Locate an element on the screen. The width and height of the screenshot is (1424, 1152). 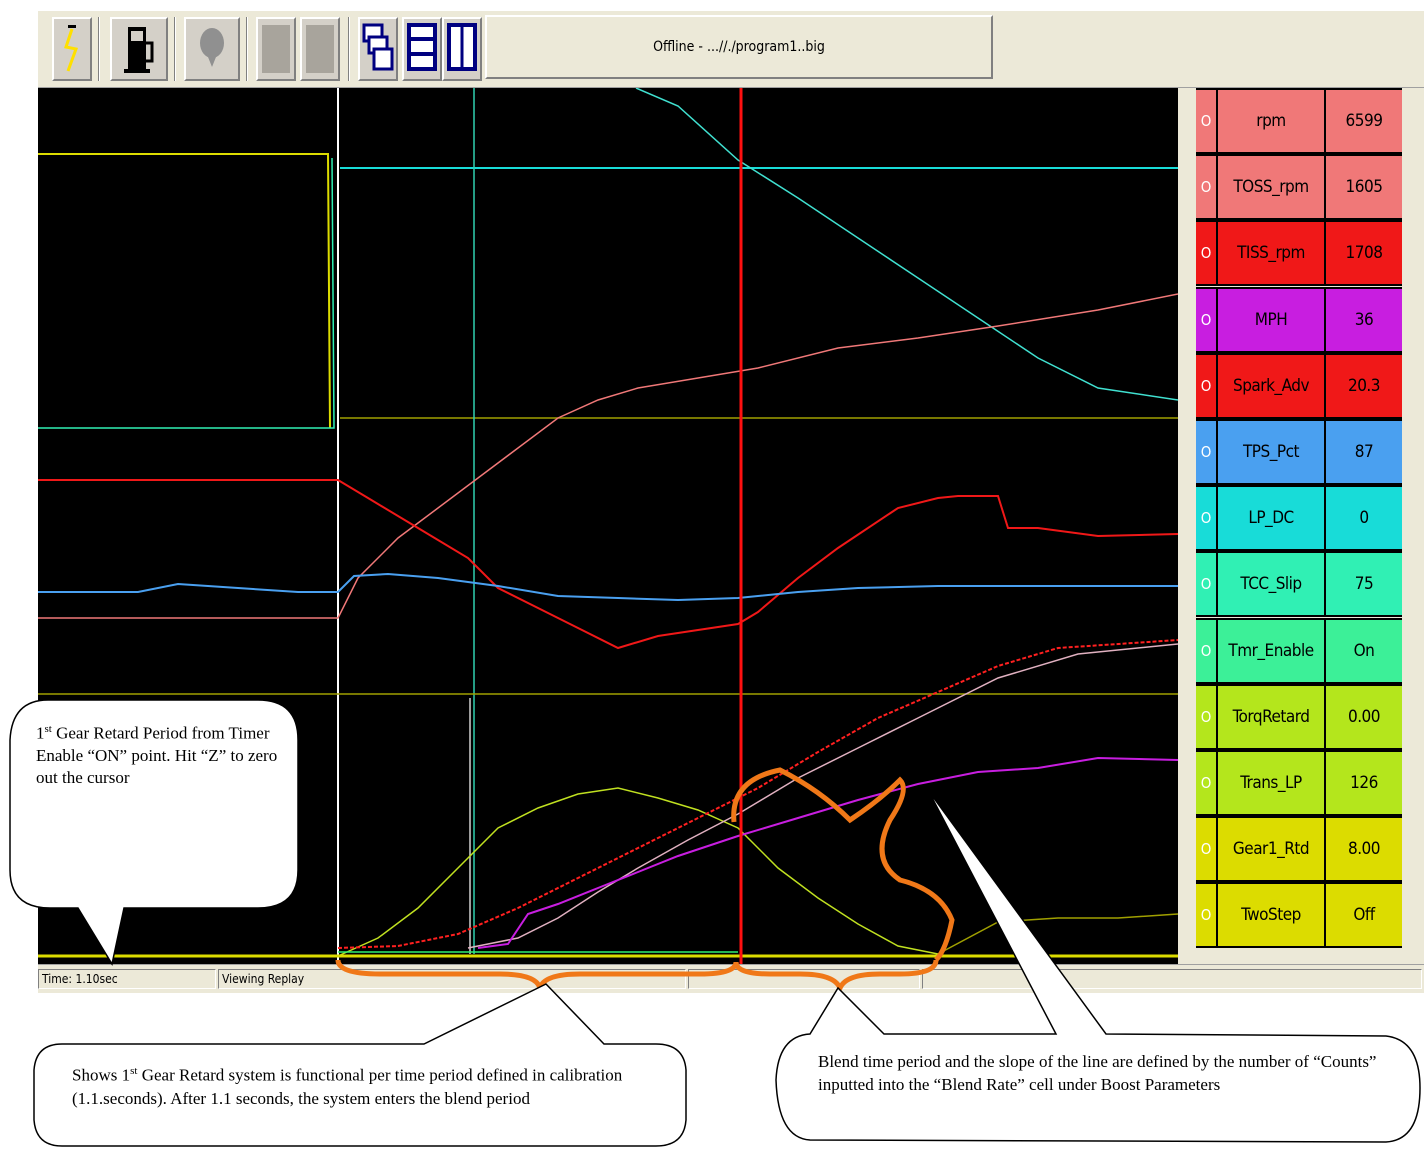
gauge-value: 6599 is located at coordinates (1364, 121).